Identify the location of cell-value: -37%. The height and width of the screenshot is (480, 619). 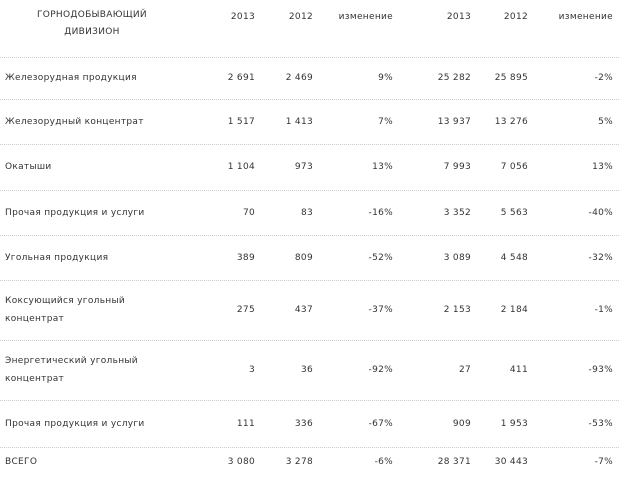
(380, 310).